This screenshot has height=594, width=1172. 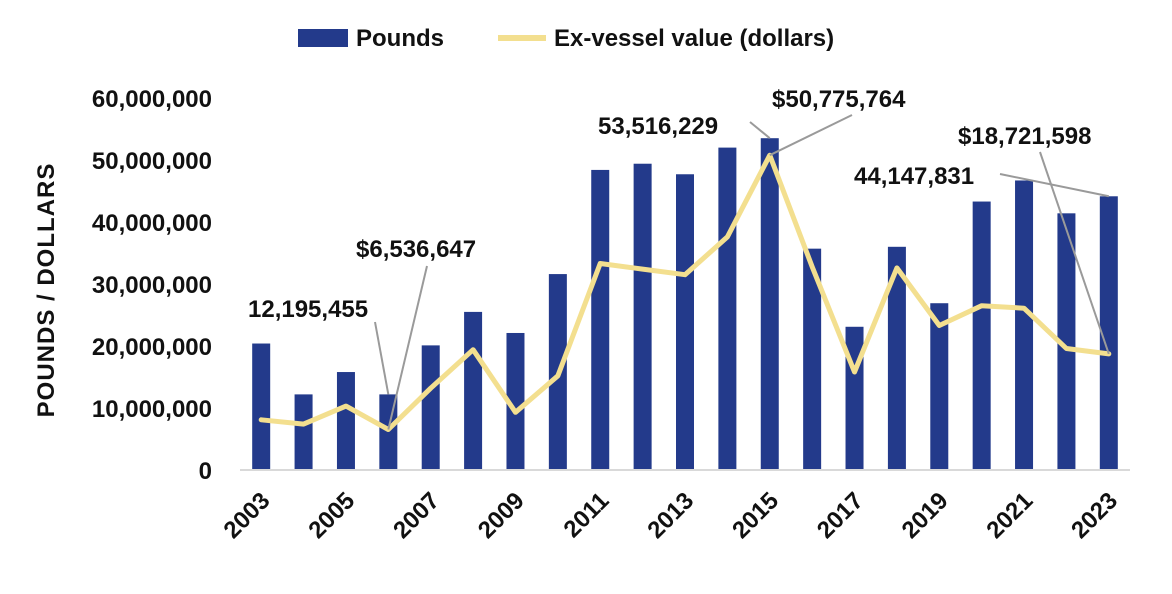 I want to click on y-tick-label: 40,000,000, so click(x=152, y=223).